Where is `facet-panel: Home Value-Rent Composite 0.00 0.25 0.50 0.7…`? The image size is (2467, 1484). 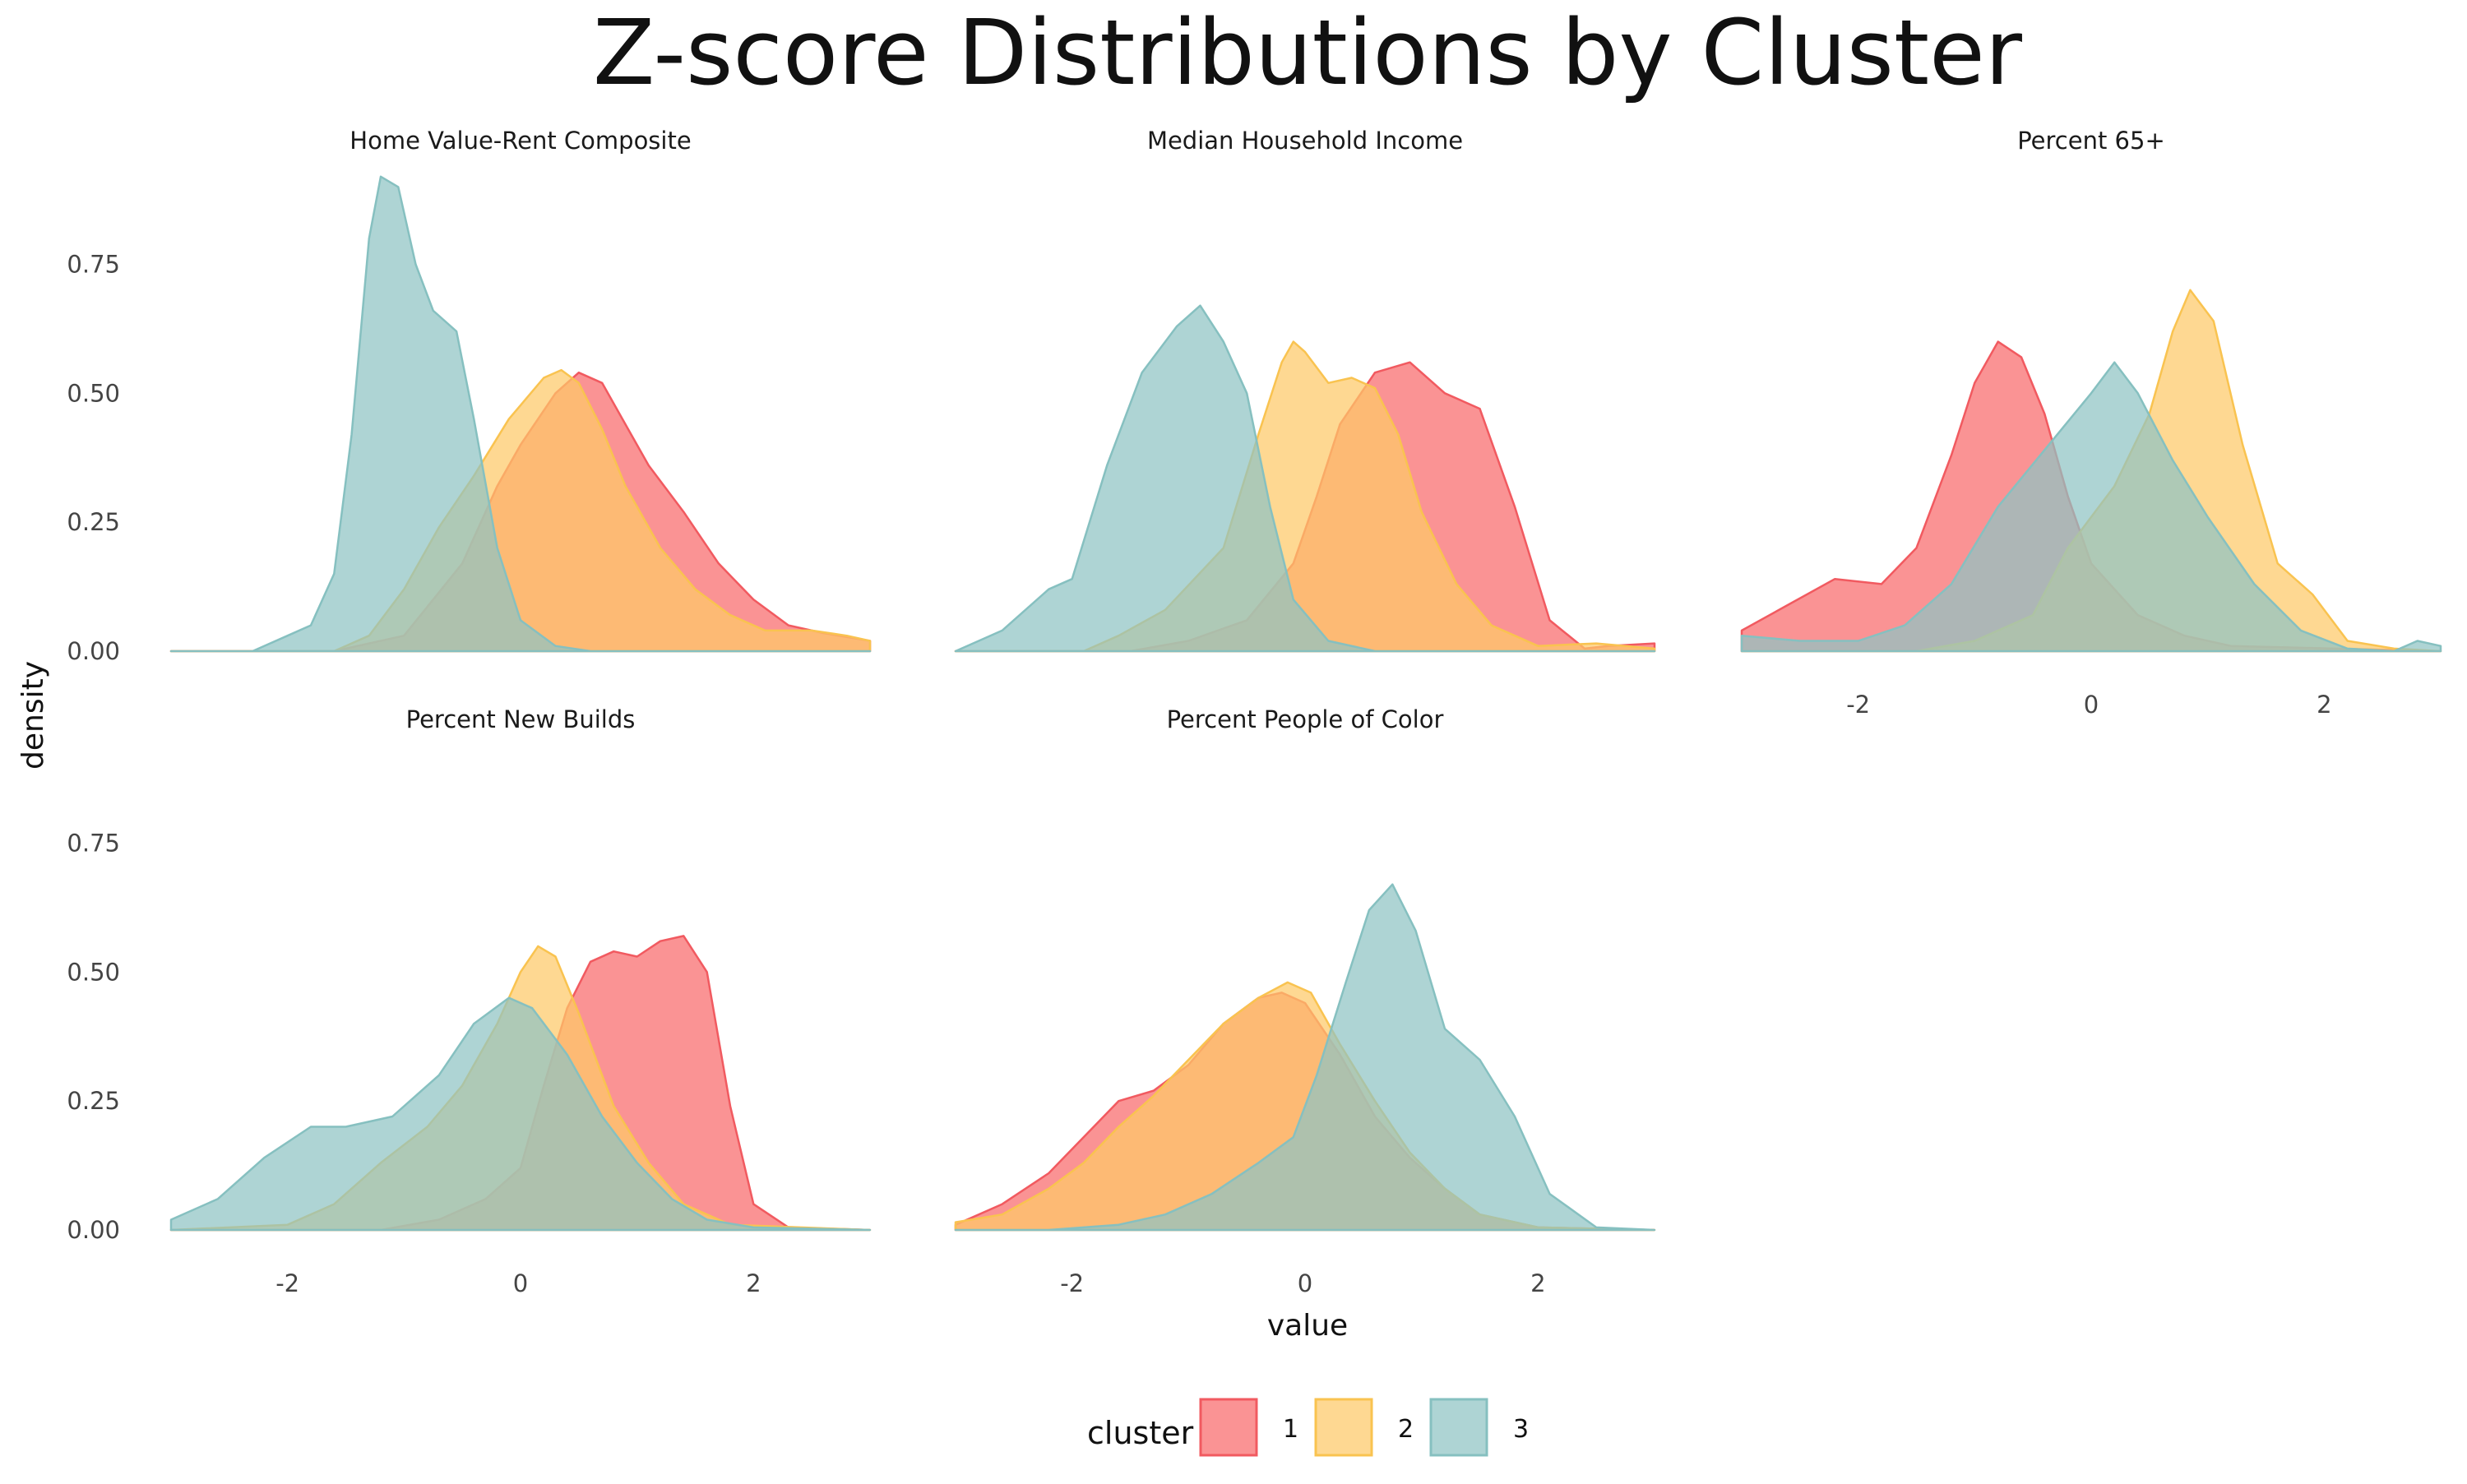
facet-panel: Home Value-Rent Composite 0.00 0.25 0.50 0.7… is located at coordinates (470, 396).